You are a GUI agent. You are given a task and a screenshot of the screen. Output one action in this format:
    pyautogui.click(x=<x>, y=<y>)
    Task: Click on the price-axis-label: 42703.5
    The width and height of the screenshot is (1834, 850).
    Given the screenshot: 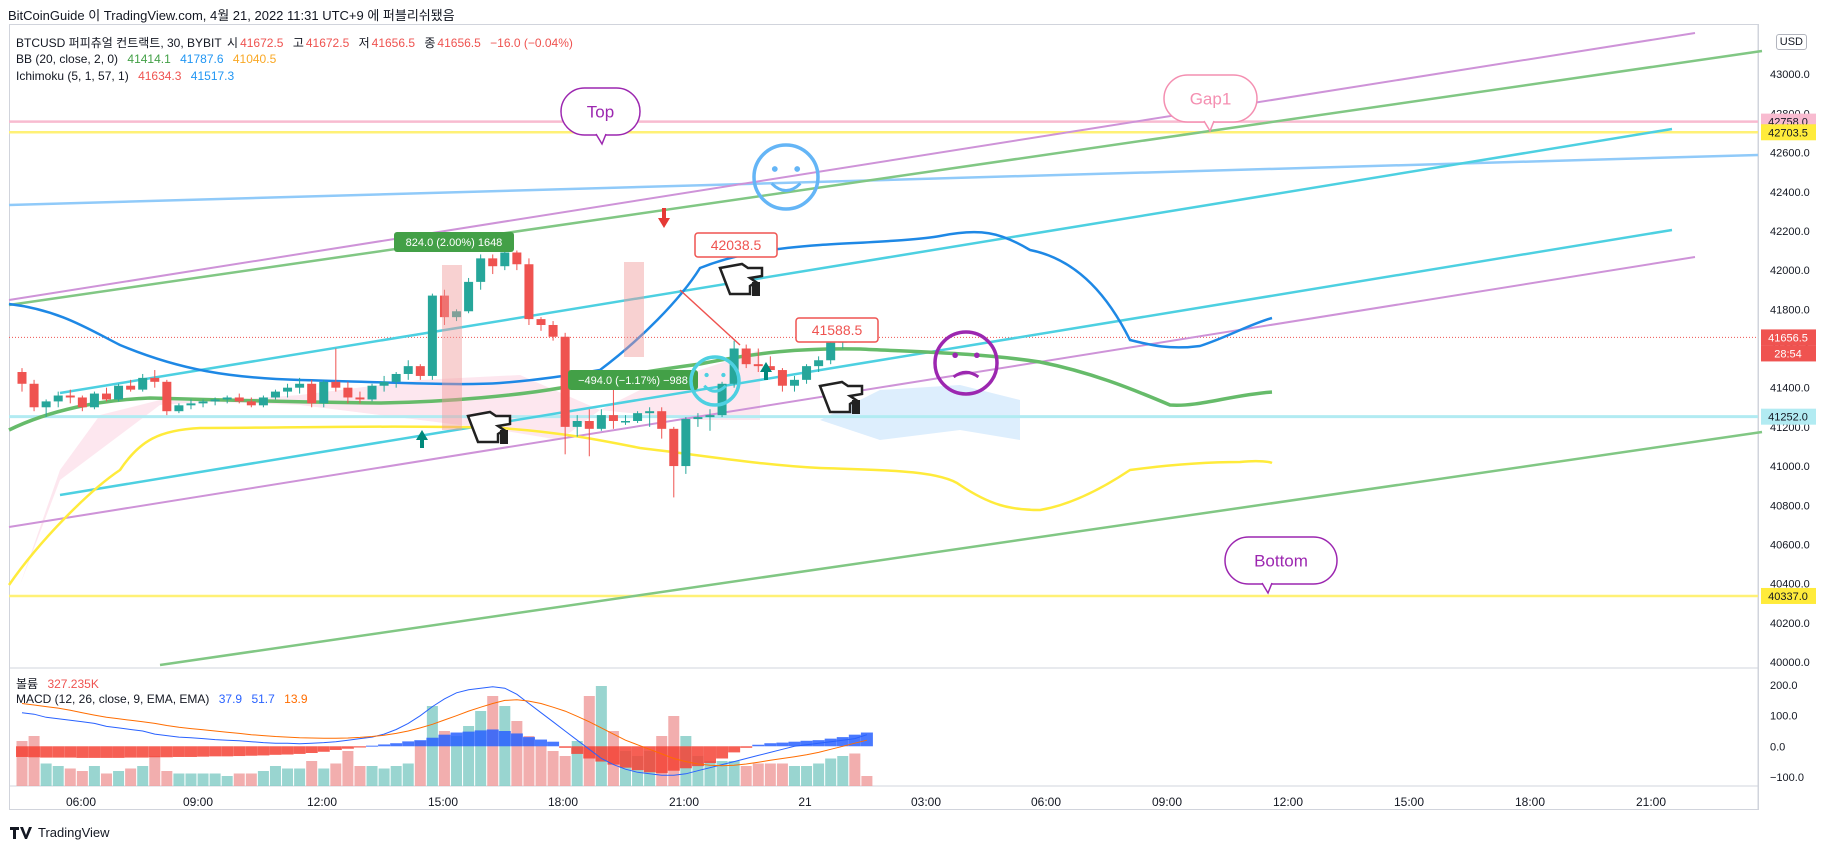 What is the action you would take?
    pyautogui.click(x=1788, y=133)
    